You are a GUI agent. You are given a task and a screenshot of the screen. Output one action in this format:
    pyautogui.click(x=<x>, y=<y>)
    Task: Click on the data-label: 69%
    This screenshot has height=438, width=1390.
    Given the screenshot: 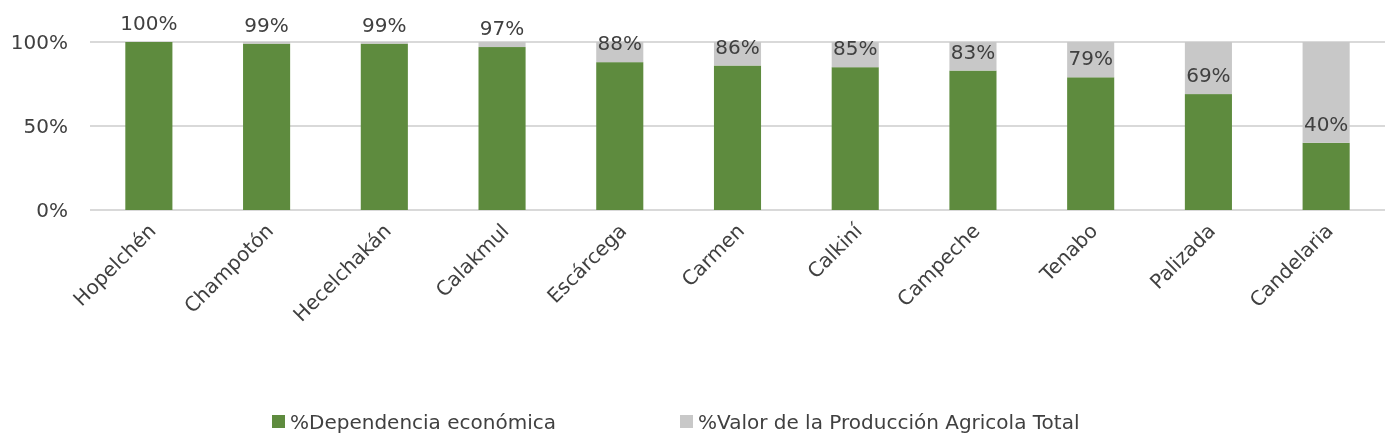 What is the action you would take?
    pyautogui.click(x=1208, y=75)
    